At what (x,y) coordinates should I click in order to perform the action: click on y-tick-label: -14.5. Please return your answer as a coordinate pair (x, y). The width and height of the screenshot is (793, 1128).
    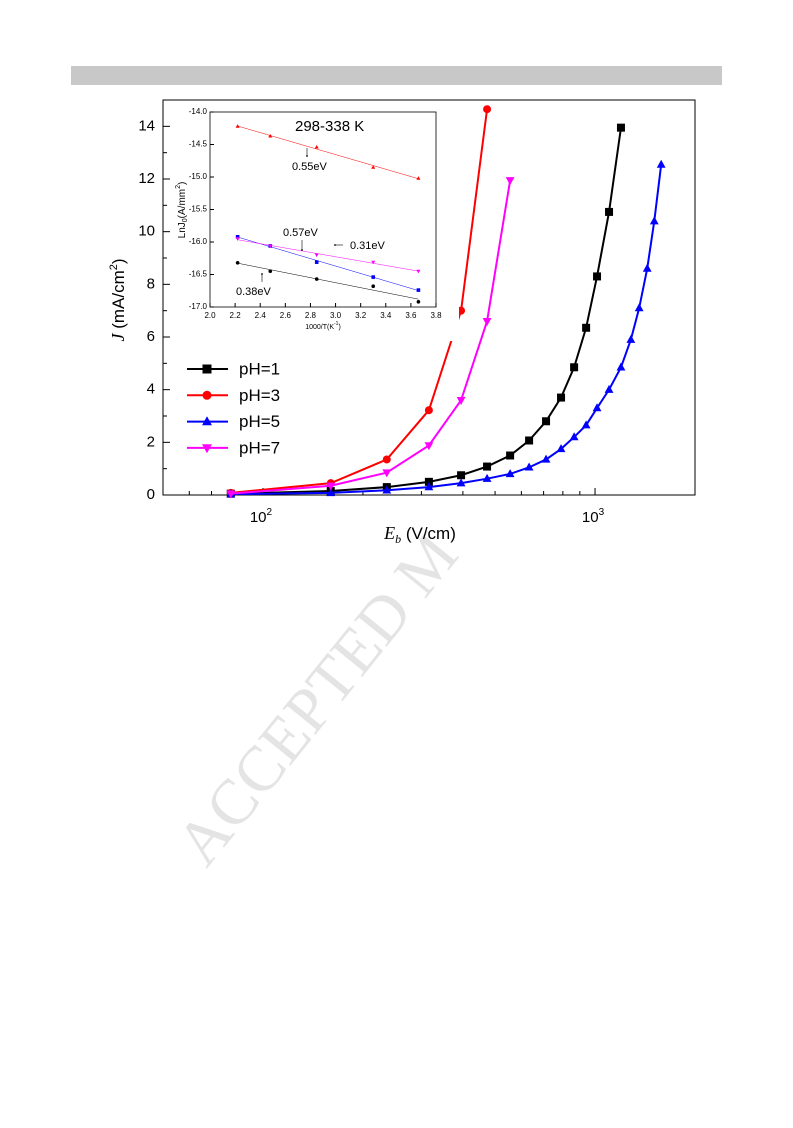
    Looking at the image, I should click on (198, 144).